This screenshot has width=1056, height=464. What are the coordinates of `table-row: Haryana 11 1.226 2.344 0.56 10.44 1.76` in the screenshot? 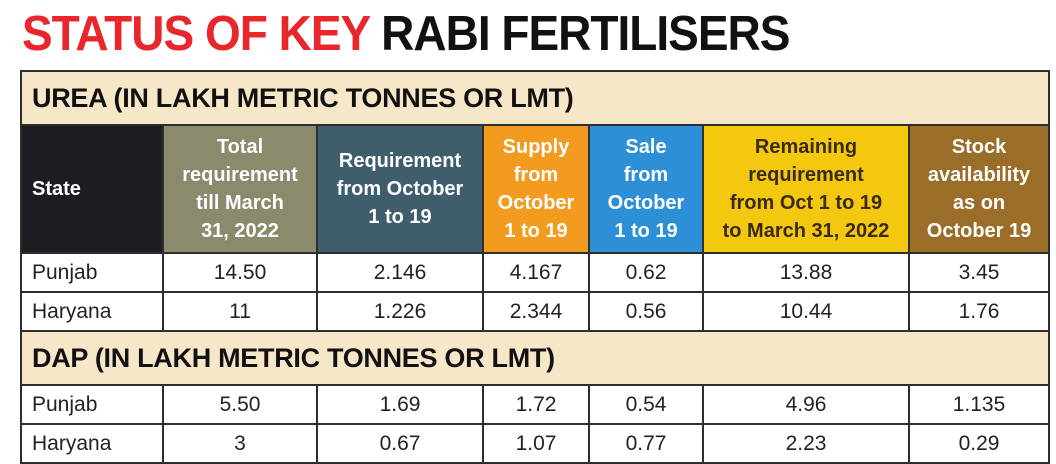 It's located at (535, 311).